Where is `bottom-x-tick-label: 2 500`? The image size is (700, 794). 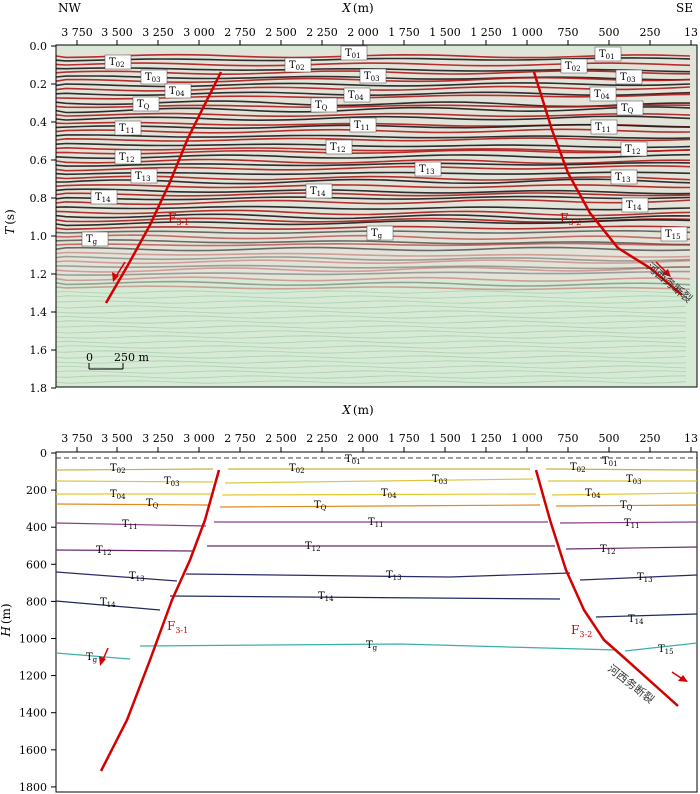
bottom-x-tick-label: 2 500 is located at coordinates (281, 438).